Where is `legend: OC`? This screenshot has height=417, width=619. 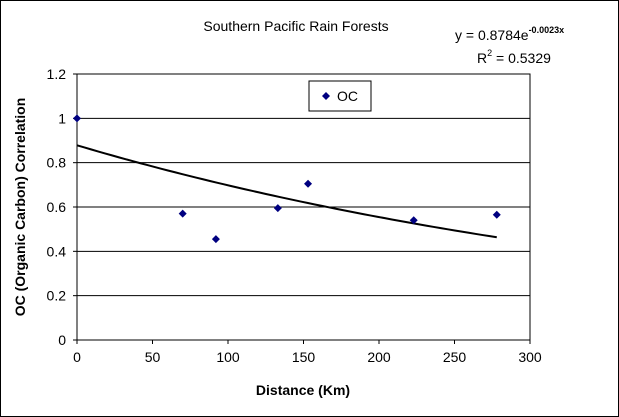 legend: OC is located at coordinates (340, 96).